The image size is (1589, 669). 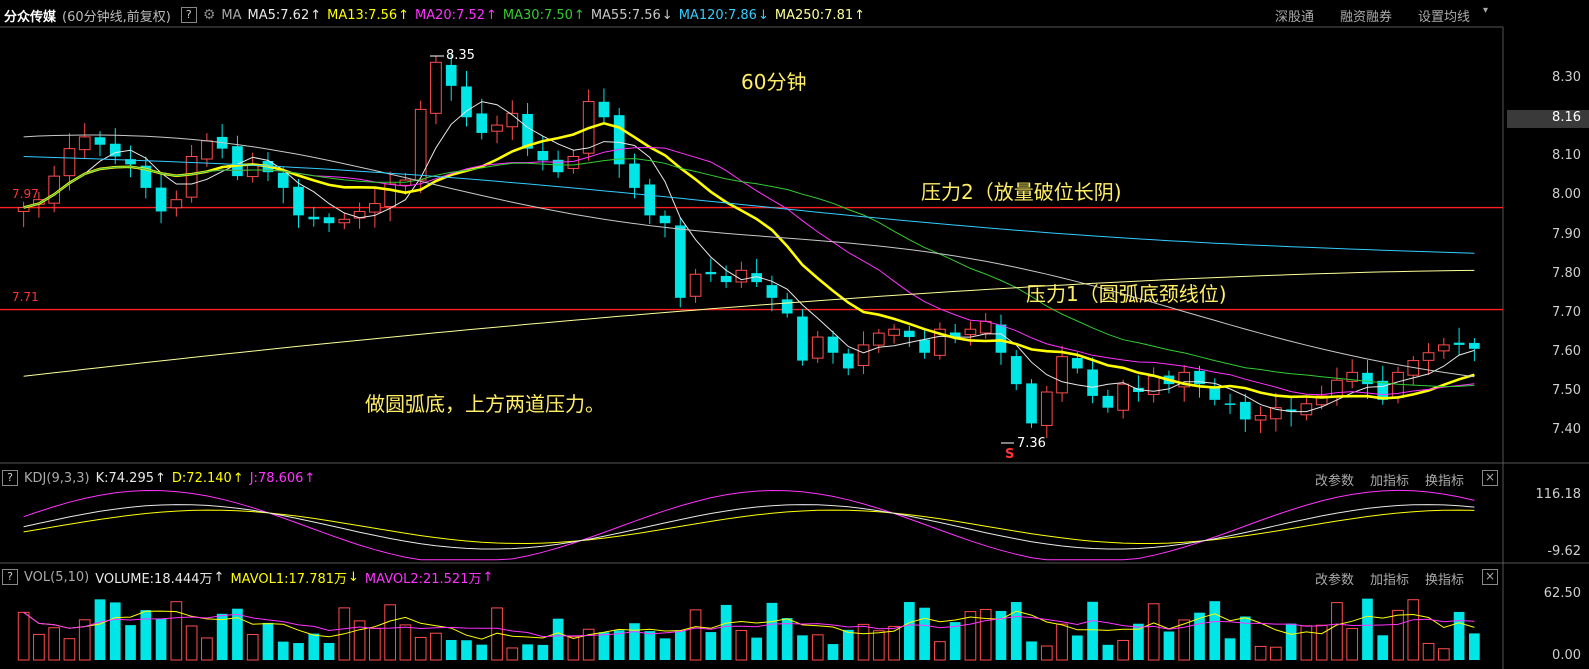 I want to click on kdj-j-line, so click(x=749, y=525).